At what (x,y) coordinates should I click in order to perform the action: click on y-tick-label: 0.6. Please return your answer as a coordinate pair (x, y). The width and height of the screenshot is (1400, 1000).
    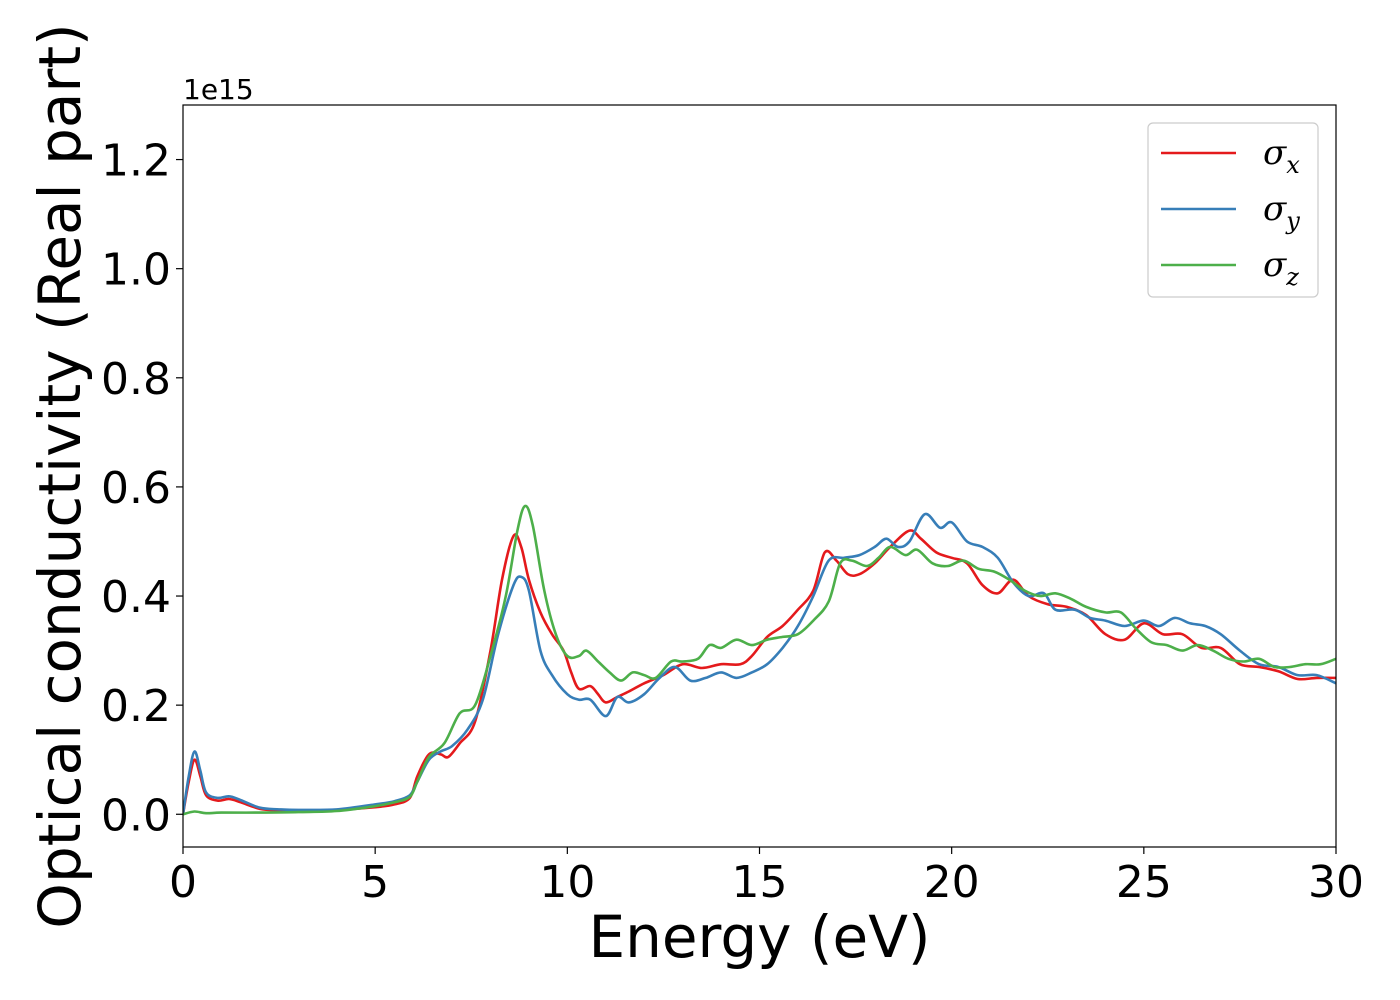
    Looking at the image, I should click on (136, 488).